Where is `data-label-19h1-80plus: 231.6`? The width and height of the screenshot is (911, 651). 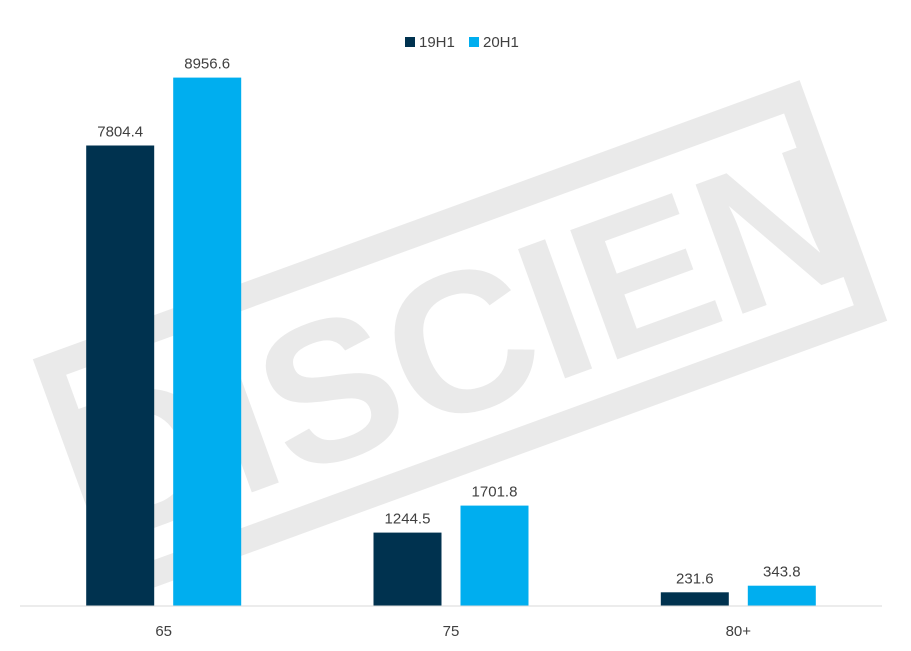 data-label-19h1-80plus: 231.6 is located at coordinates (695, 578).